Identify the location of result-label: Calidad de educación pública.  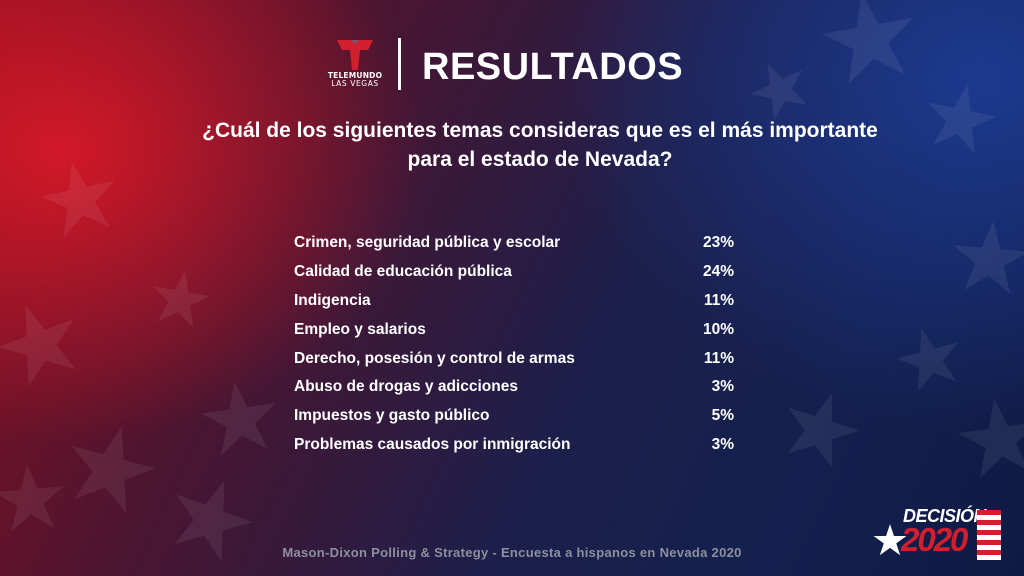
(403, 272).